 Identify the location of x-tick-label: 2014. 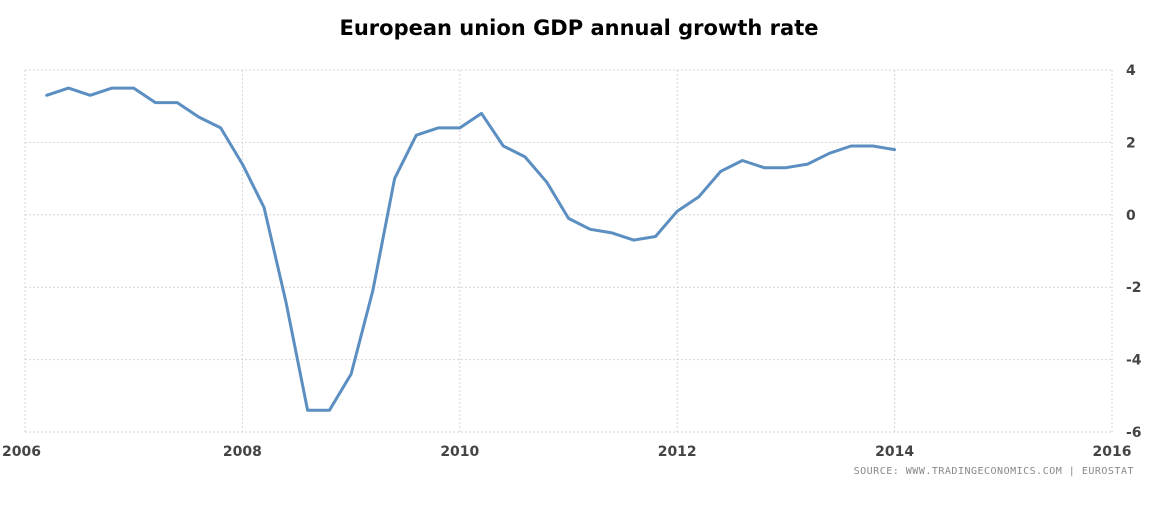
(894, 452).